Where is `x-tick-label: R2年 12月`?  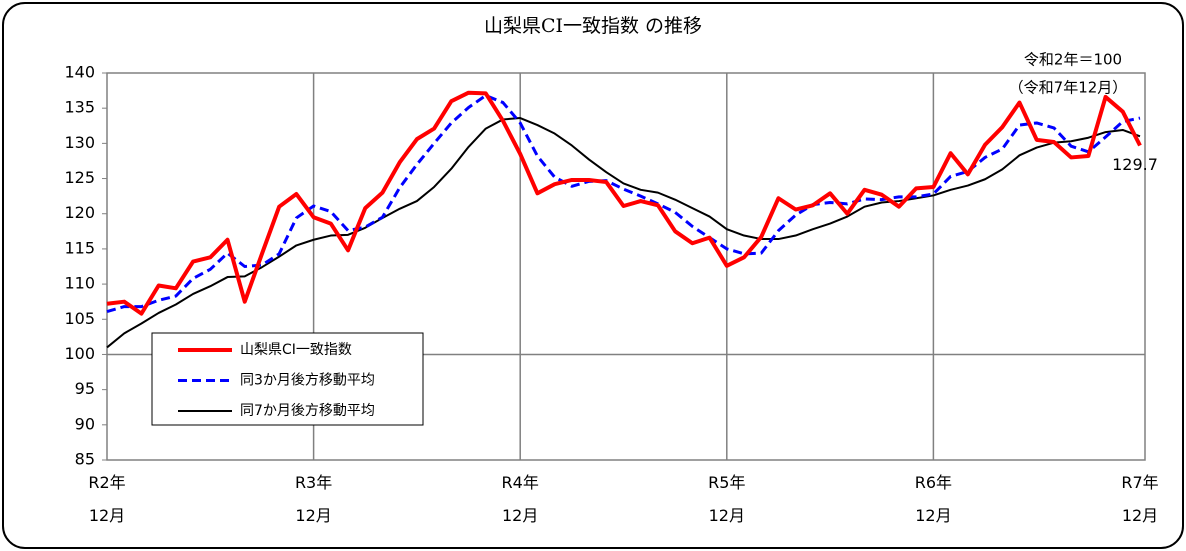
x-tick-label: R2年 12月 is located at coordinates (107, 499).